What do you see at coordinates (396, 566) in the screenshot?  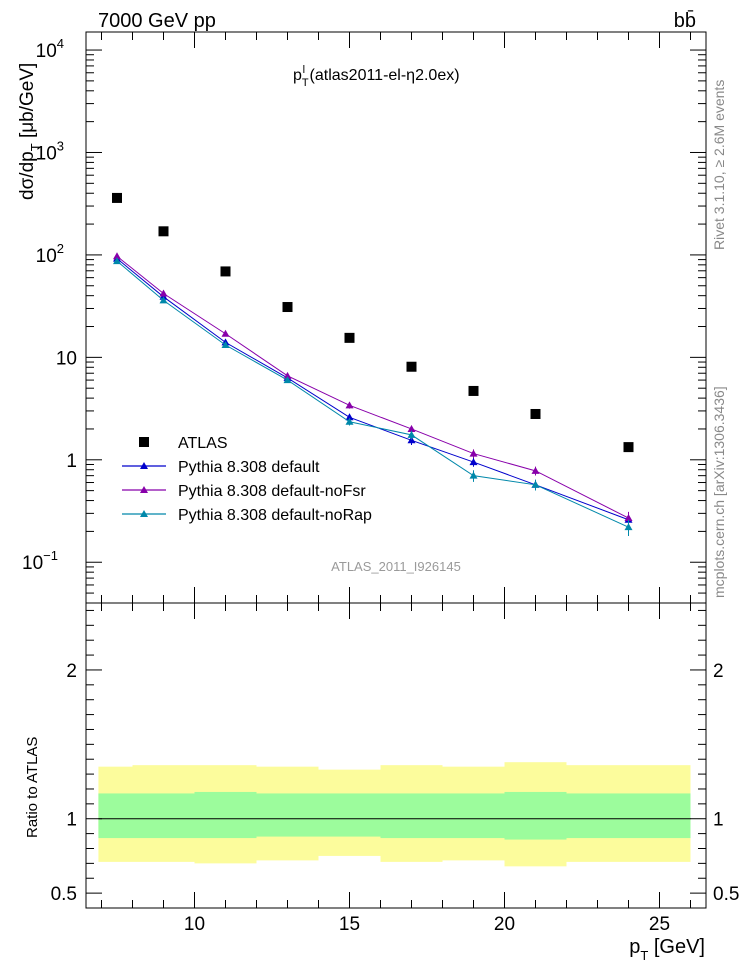 I see `analysis-watermark: ATLAS_2011_I926145` at bounding box center [396, 566].